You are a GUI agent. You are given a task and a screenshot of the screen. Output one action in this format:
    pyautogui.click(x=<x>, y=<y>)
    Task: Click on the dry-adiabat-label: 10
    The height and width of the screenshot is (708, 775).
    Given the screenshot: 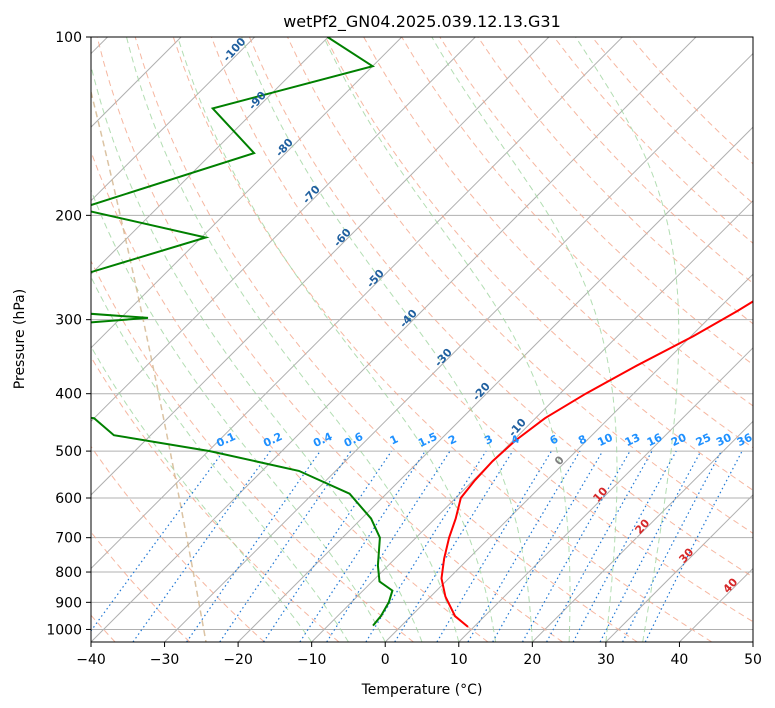 What is the action you would take?
    pyautogui.click(x=600, y=494)
    